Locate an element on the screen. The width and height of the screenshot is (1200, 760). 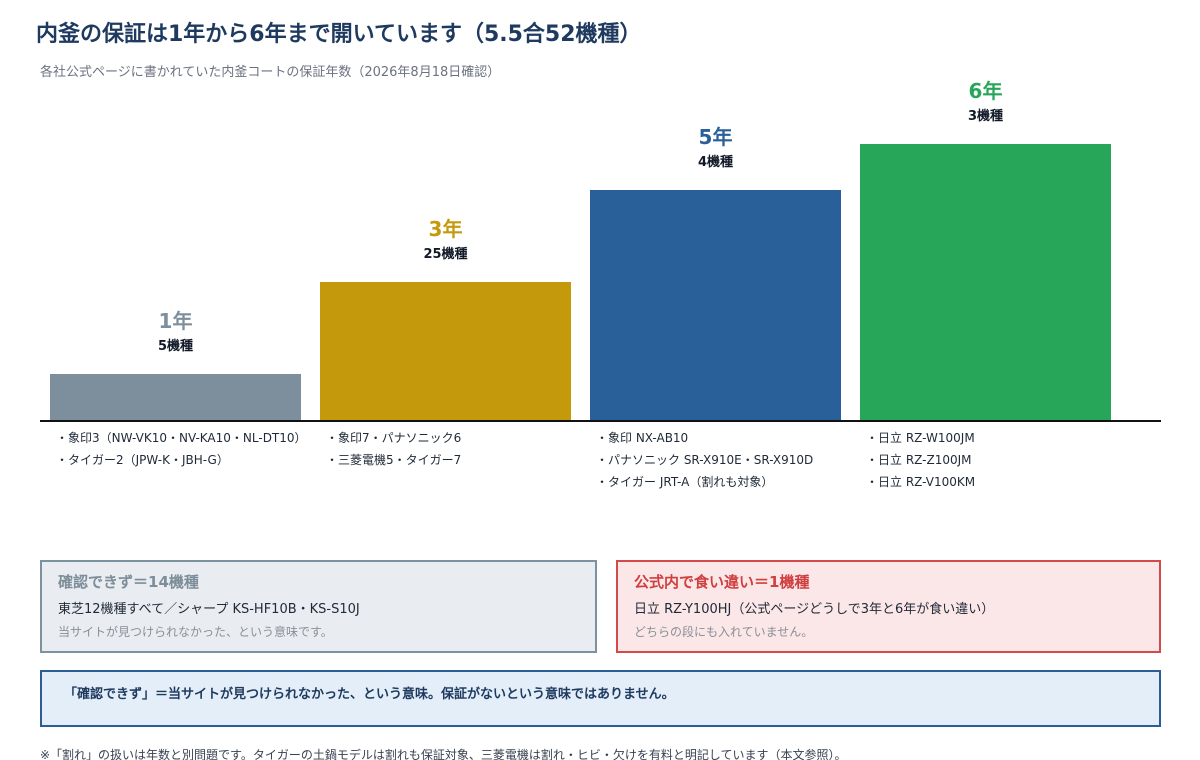
conflict-note: どちらの段にも入れていません。 is located at coordinates (724, 632).